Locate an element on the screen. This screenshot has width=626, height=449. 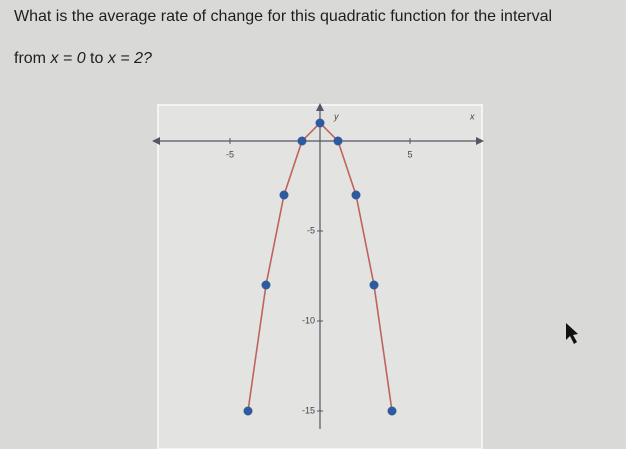
x-axis-label: x is located at coordinates (472, 116).